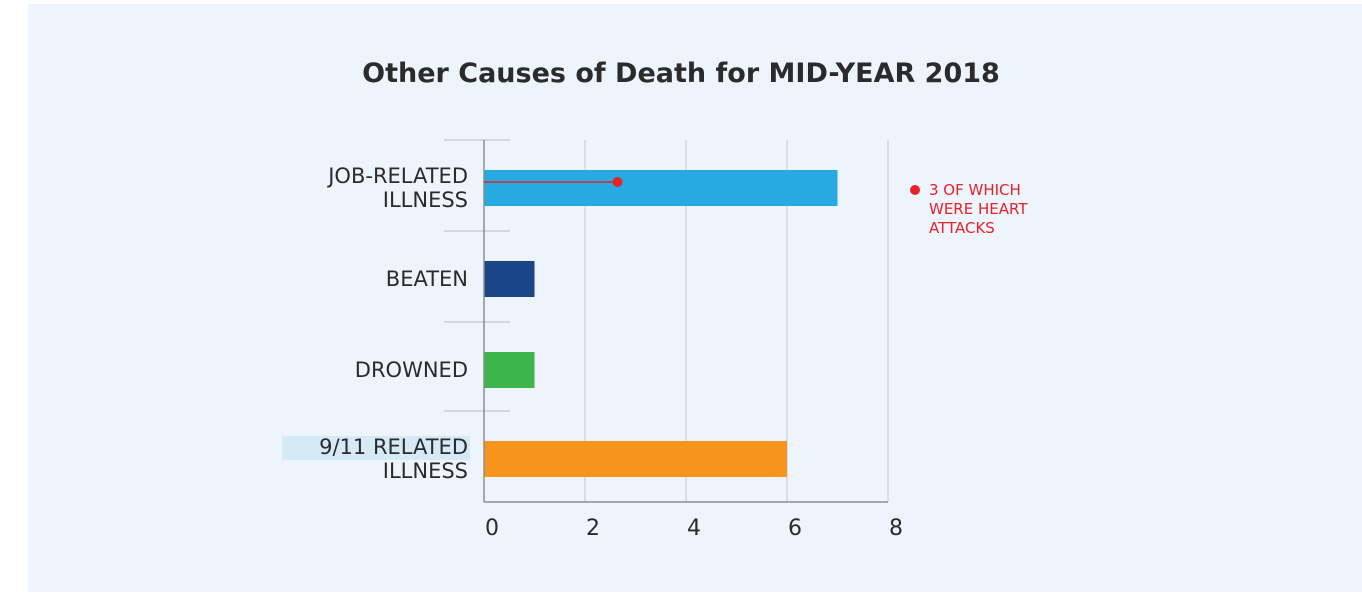  Describe the element at coordinates (681, 73) in the screenshot. I see `chart-title: Other Causes of Death for MID-YEAR 2018` at that location.